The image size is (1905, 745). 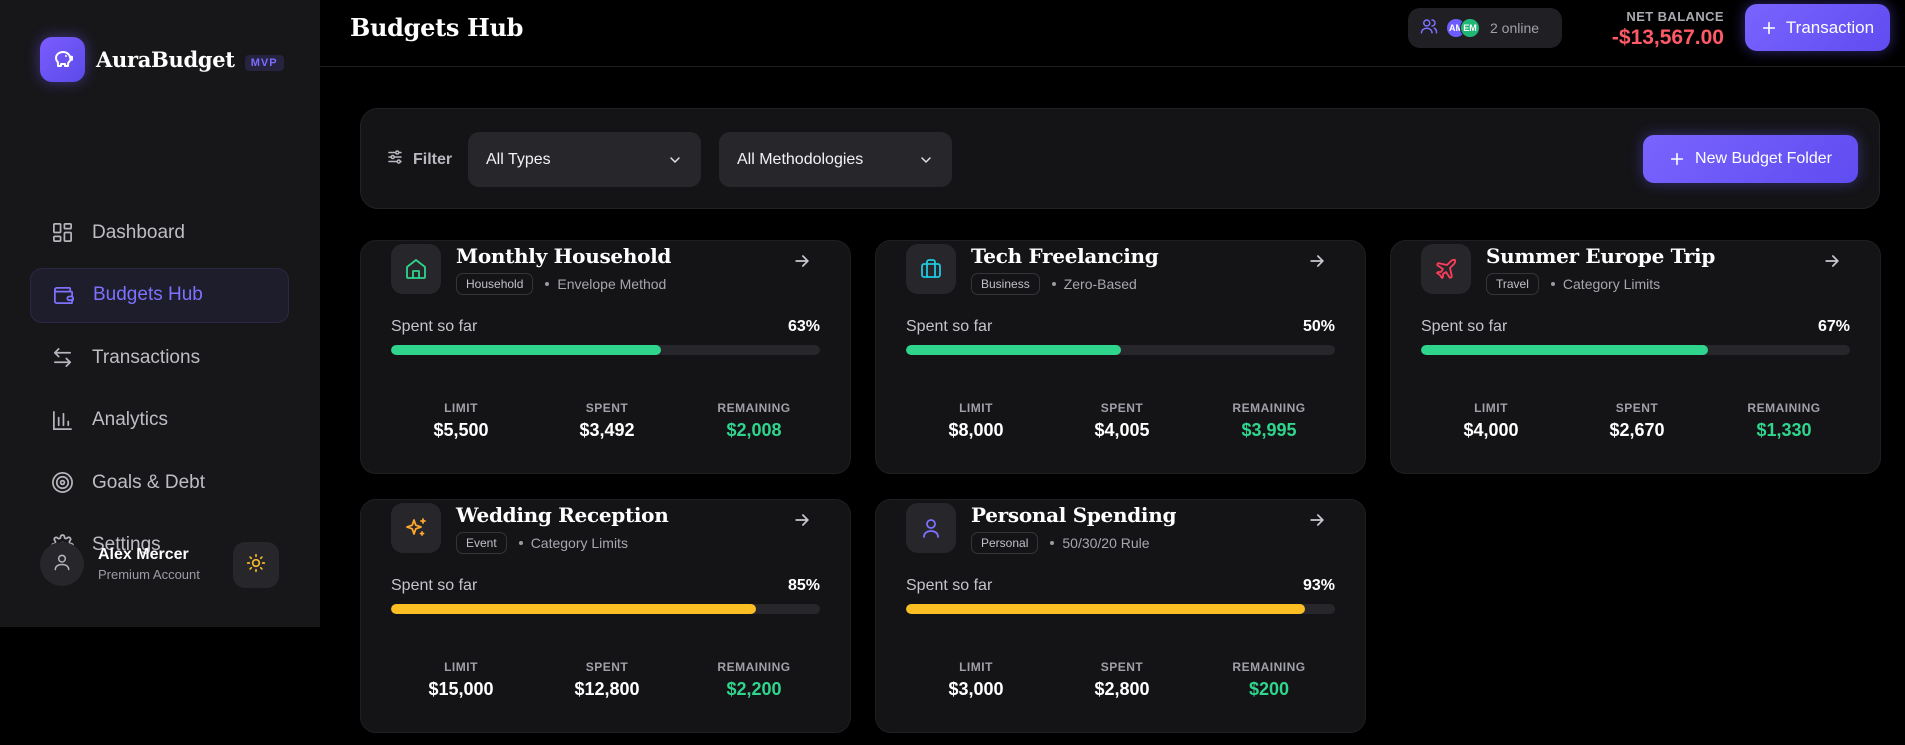 I want to click on methodology-text: Zero-Based, so click(x=1100, y=284).